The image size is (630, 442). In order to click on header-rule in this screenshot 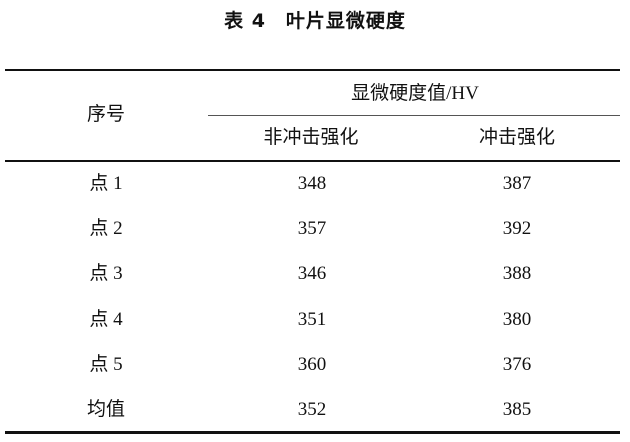, I will do `click(312, 161)`.